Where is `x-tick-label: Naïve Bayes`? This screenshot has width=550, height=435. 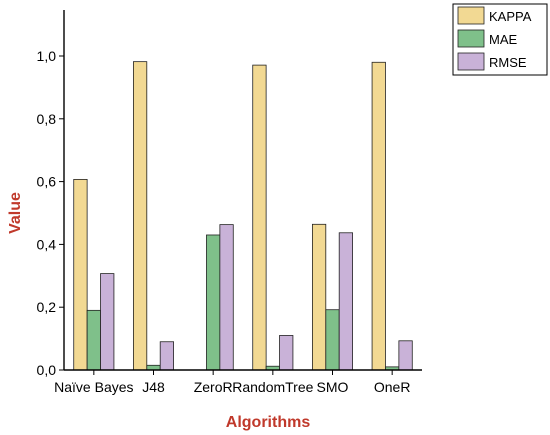
x-tick-label: Naïve Bayes is located at coordinates (93, 387).